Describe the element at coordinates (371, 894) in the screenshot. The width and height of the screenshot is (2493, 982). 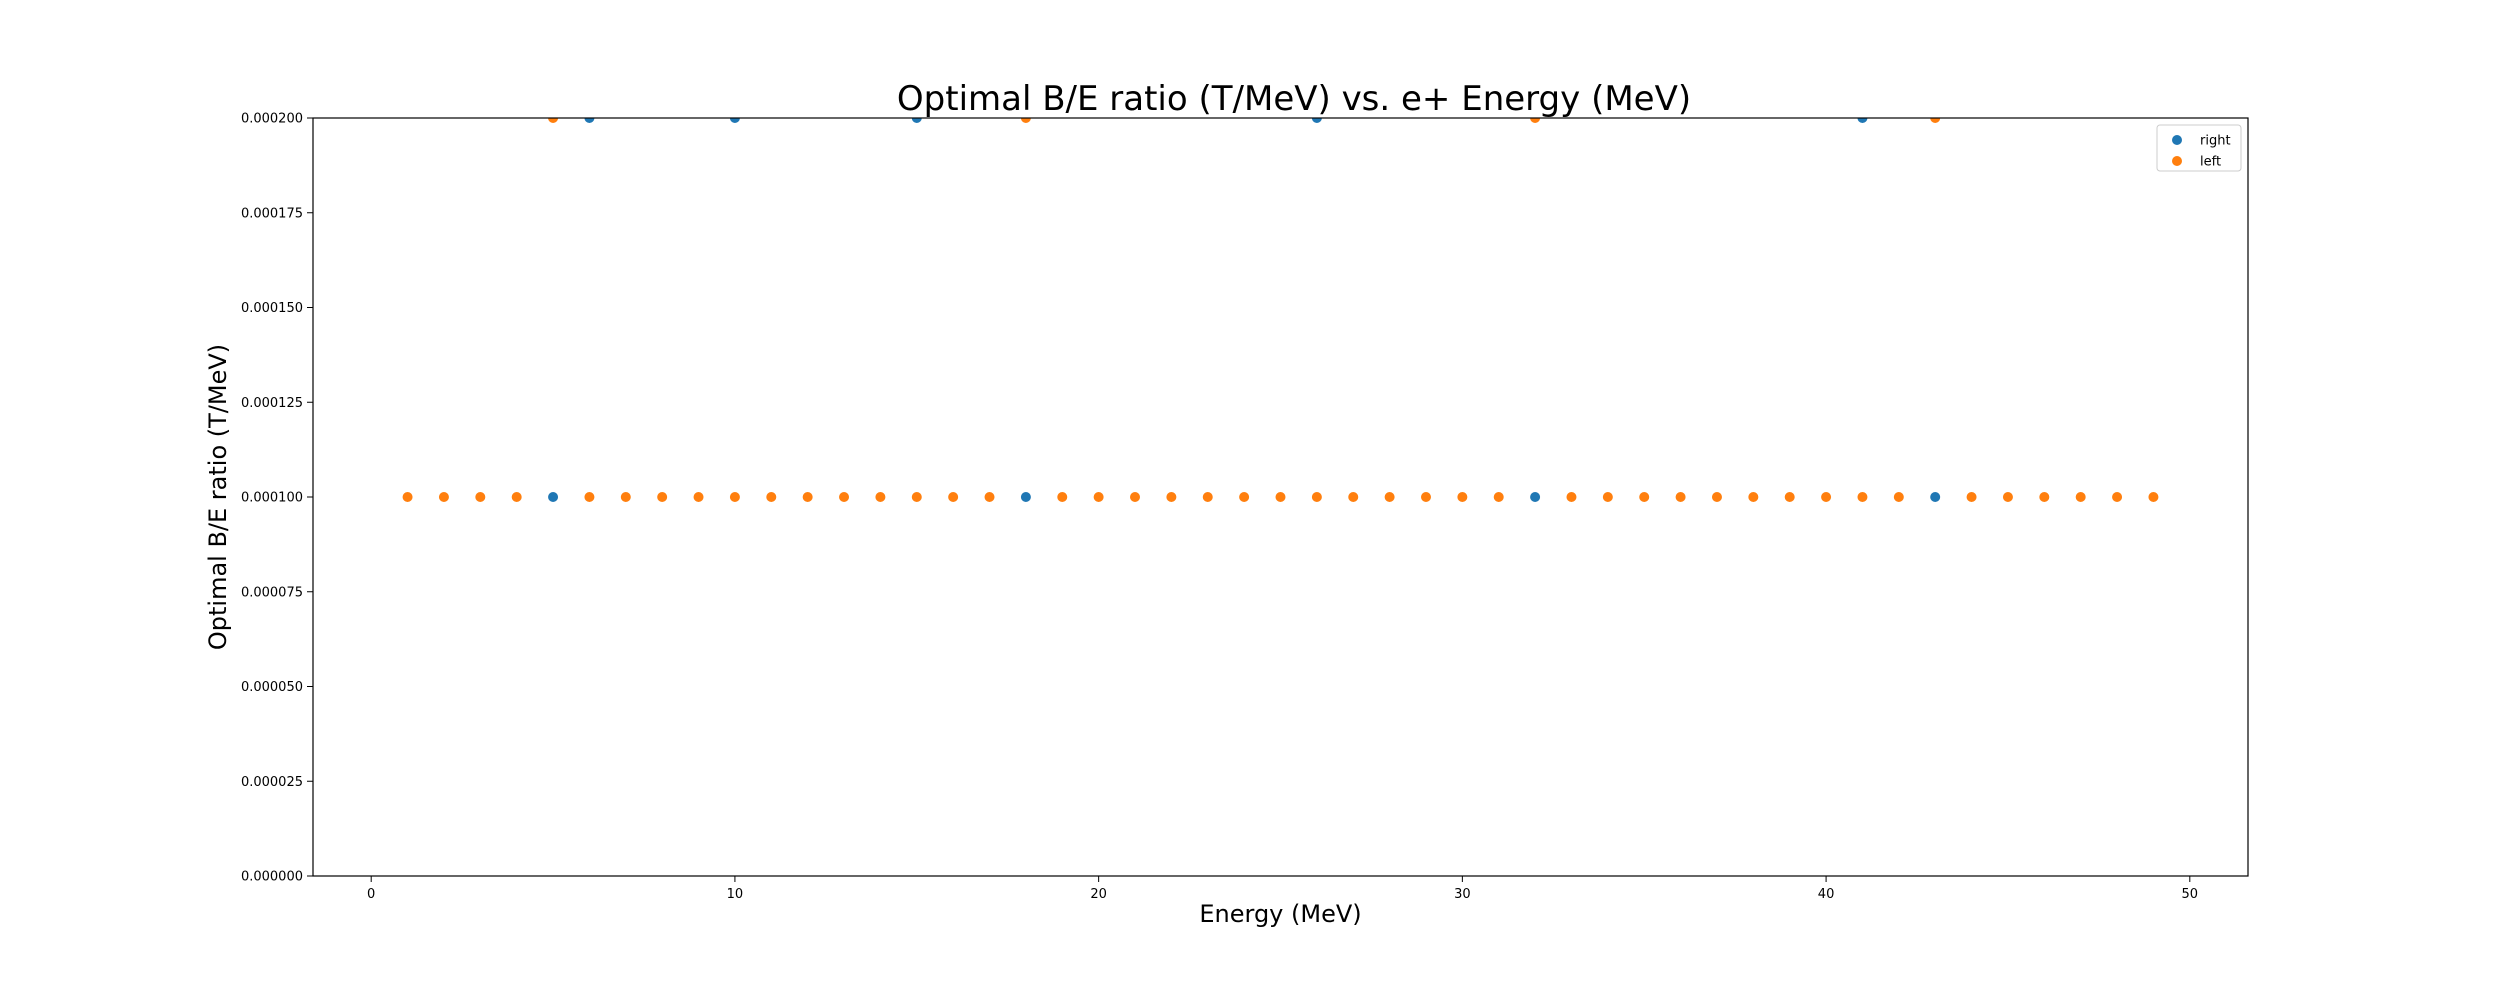
I see `x-tick-label: 0` at that location.